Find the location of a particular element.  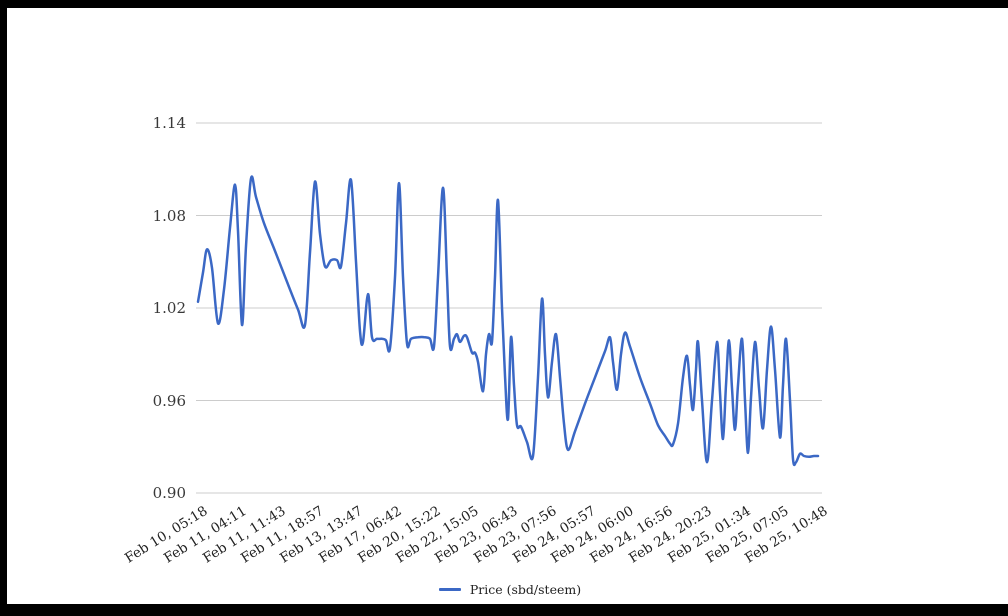

y-axis-tick-label: 1.14 is located at coordinates (169, 123).